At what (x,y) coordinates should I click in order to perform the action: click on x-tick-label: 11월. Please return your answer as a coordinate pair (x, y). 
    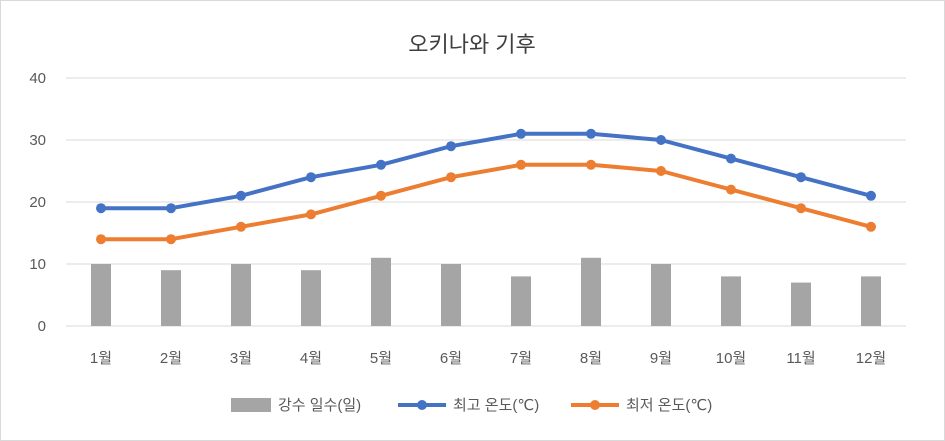
    Looking at the image, I should click on (800, 358).